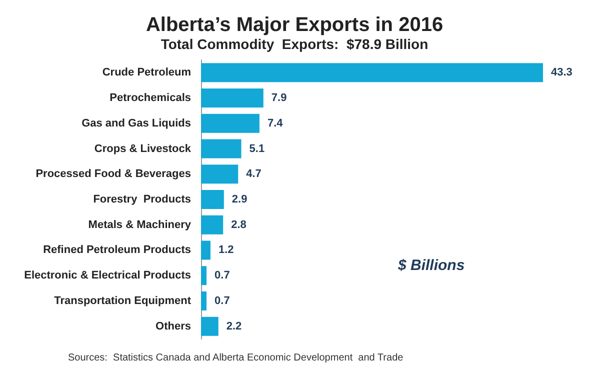 The width and height of the screenshot is (589, 377). Describe the element at coordinates (240, 200) in the screenshot. I see `data-label: 2.9` at that location.